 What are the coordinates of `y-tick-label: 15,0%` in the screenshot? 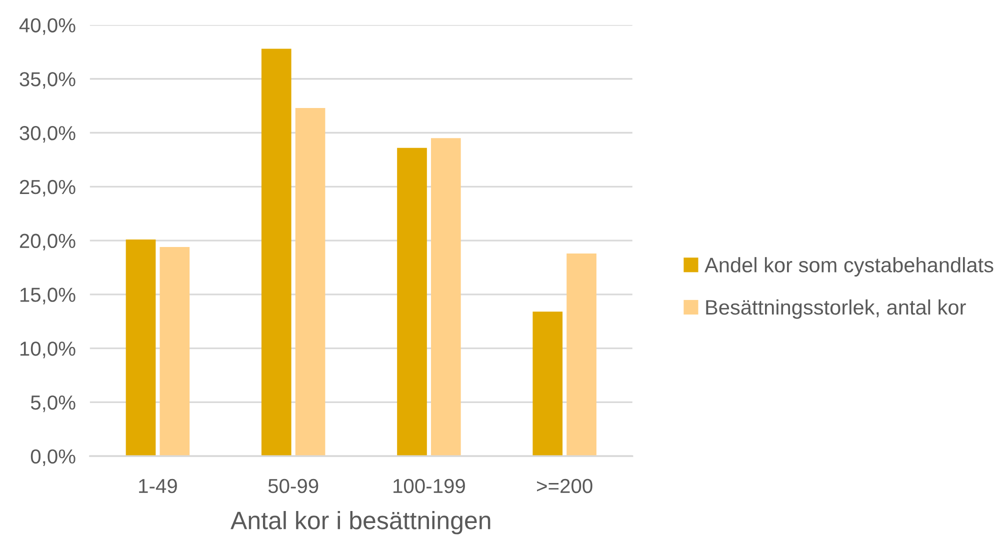 It's located at (48, 296).